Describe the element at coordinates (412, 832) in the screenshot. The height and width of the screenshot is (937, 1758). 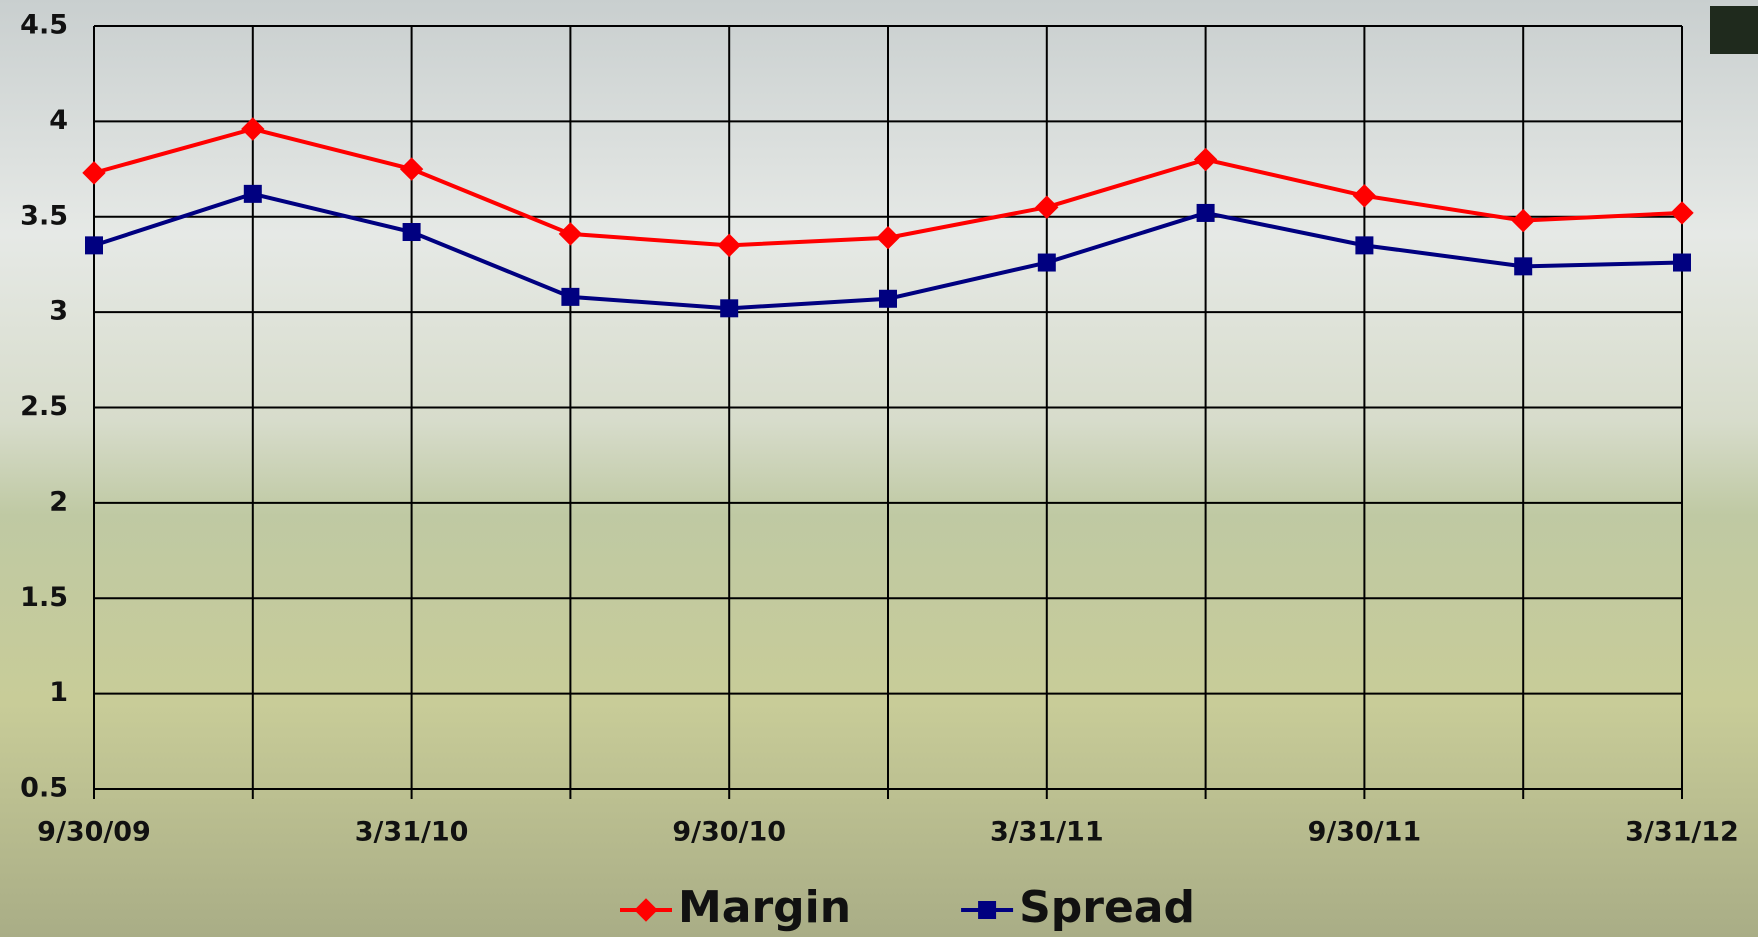
I see `x-tick-label: 3/31/10` at that location.